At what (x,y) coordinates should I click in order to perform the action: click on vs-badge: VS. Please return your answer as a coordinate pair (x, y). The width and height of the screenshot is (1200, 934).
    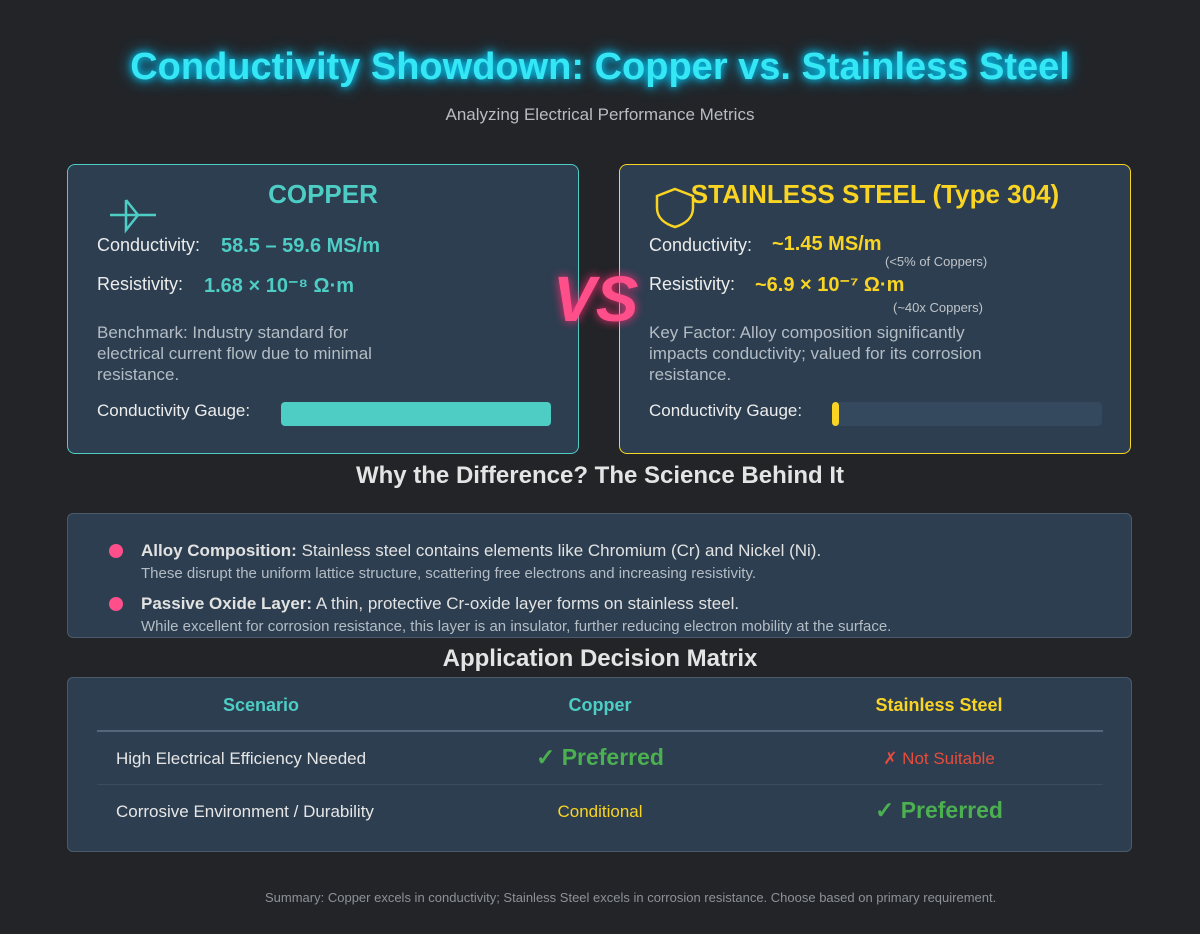
    Looking at the image, I should click on (596, 299).